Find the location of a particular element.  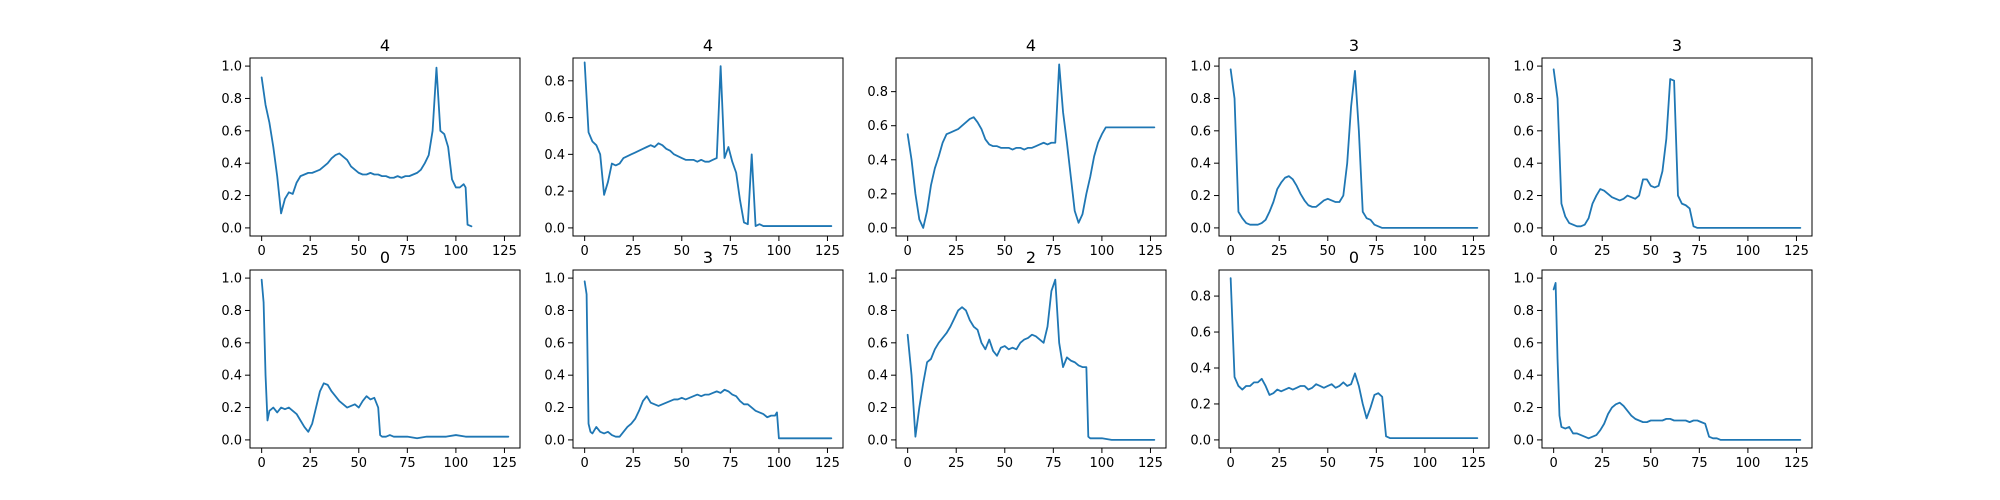

subplot-5: 3 0 25 50 75 100 125 0.0 0.2 0.4 0.6 0.8 1.0 is located at coordinates (1663, 147).